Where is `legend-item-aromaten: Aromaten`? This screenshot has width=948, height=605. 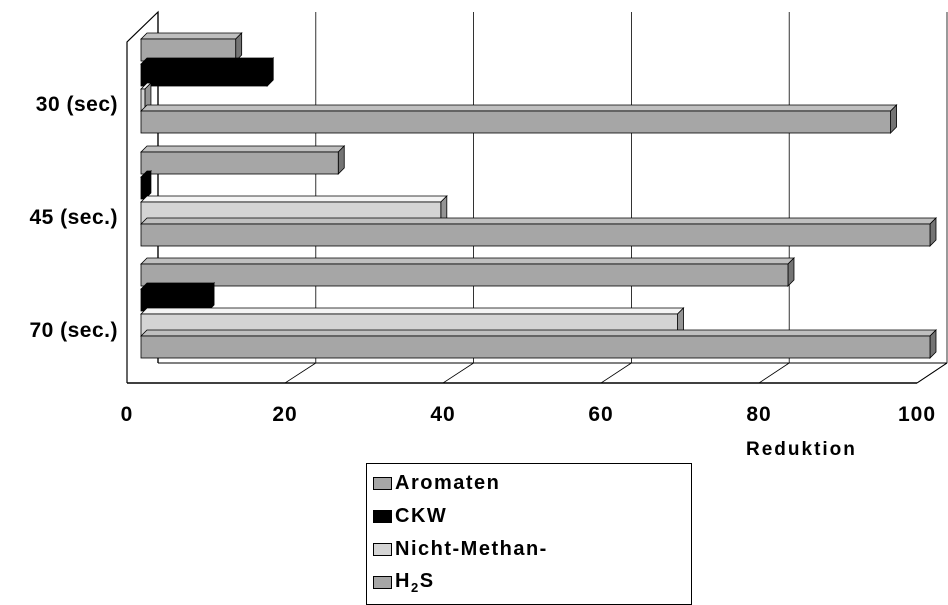 legend-item-aromaten: Aromaten is located at coordinates (436, 483).